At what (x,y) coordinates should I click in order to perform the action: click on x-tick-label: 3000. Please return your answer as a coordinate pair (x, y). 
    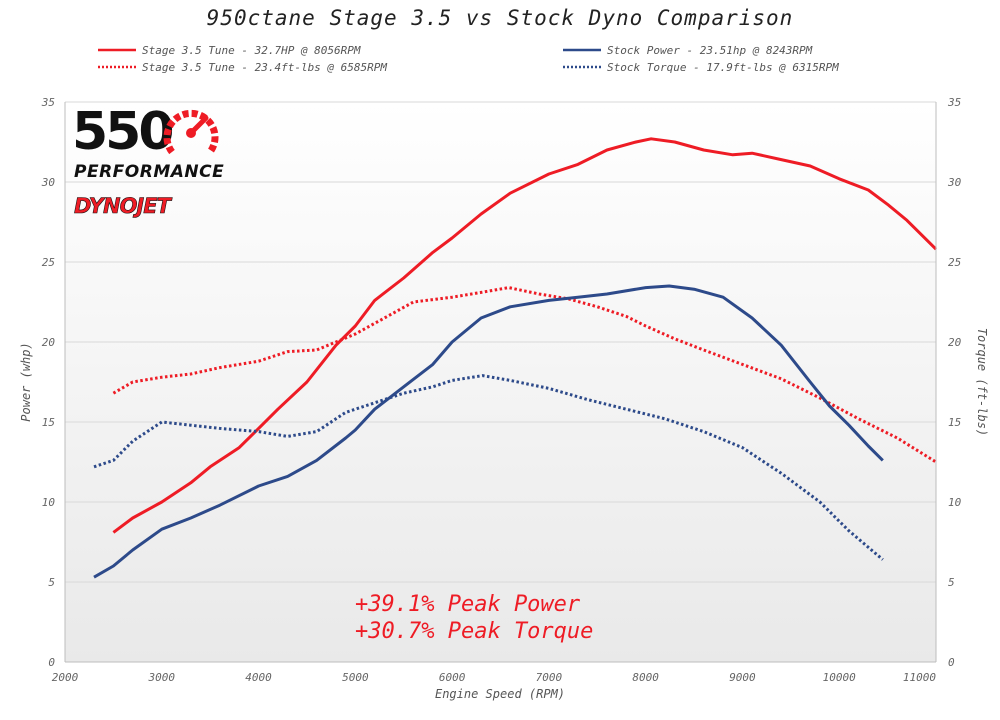
    Looking at the image, I should click on (162, 677).